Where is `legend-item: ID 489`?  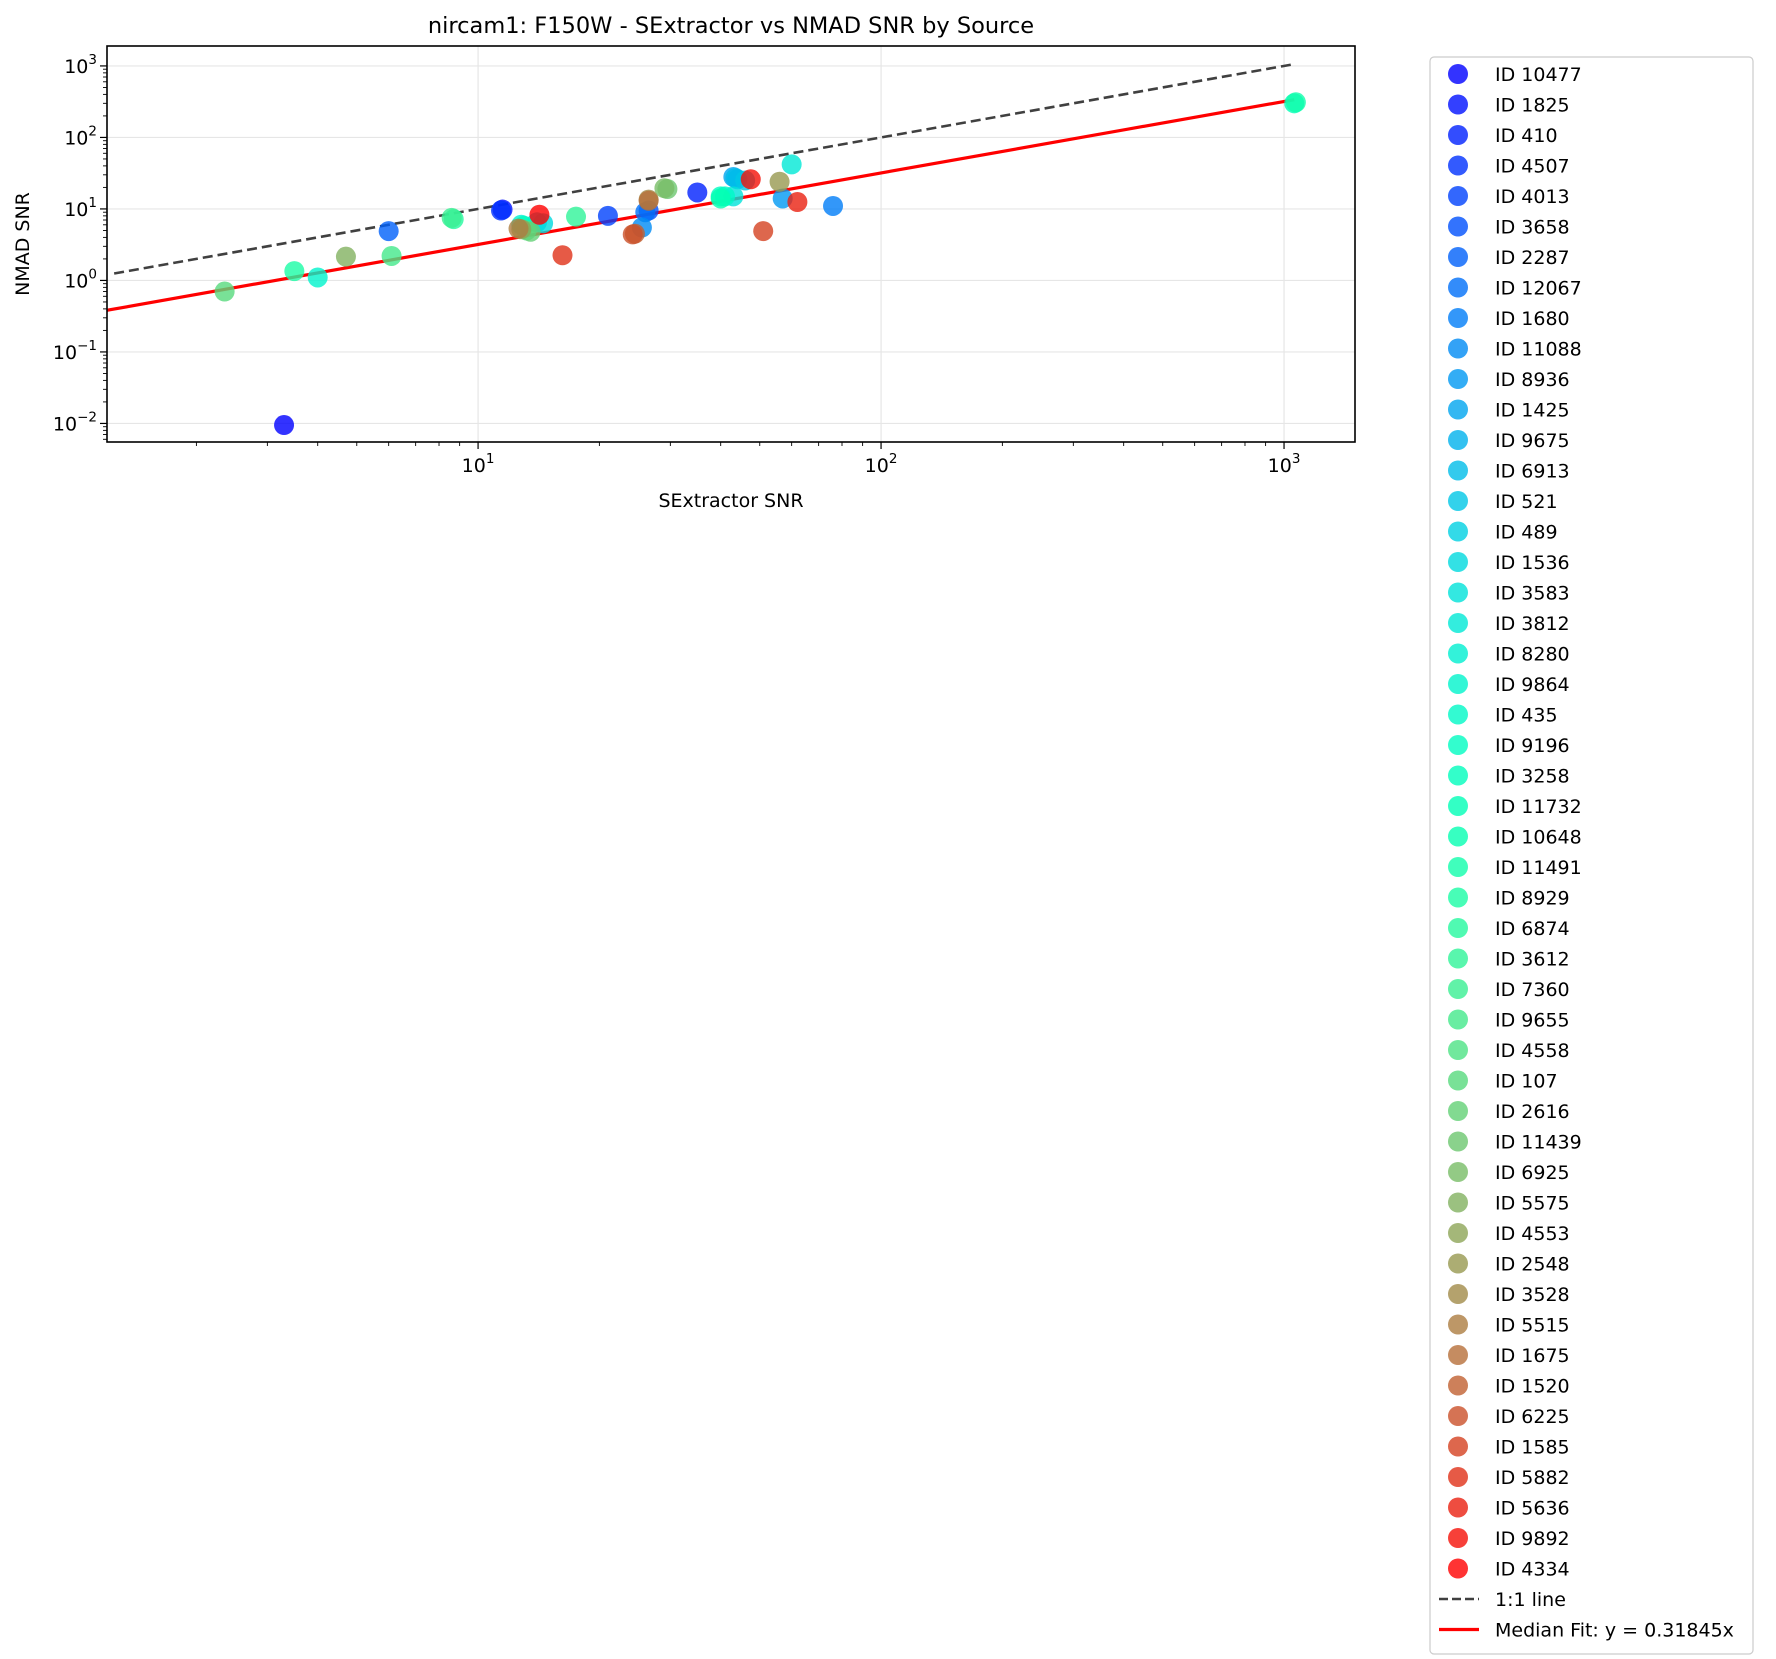 legend-item: ID 489 is located at coordinates (1503, 532).